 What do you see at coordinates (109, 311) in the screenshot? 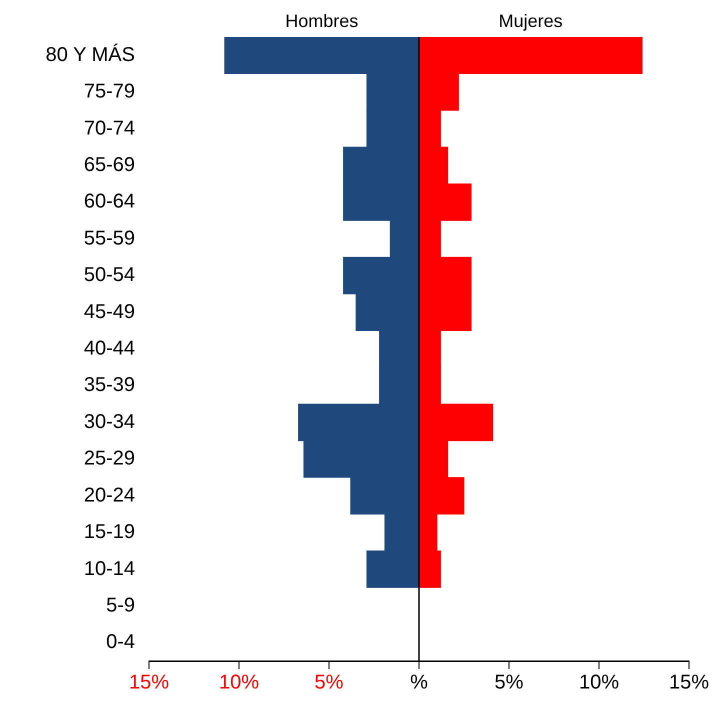
I see `y-tick-label: 45-49` at bounding box center [109, 311].